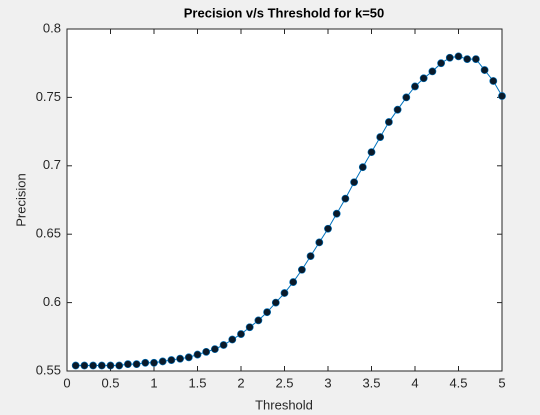 Image resolution: width=540 pixels, height=415 pixels. What do you see at coordinates (414, 382) in the screenshot?
I see `x-tick-label: 4` at bounding box center [414, 382].